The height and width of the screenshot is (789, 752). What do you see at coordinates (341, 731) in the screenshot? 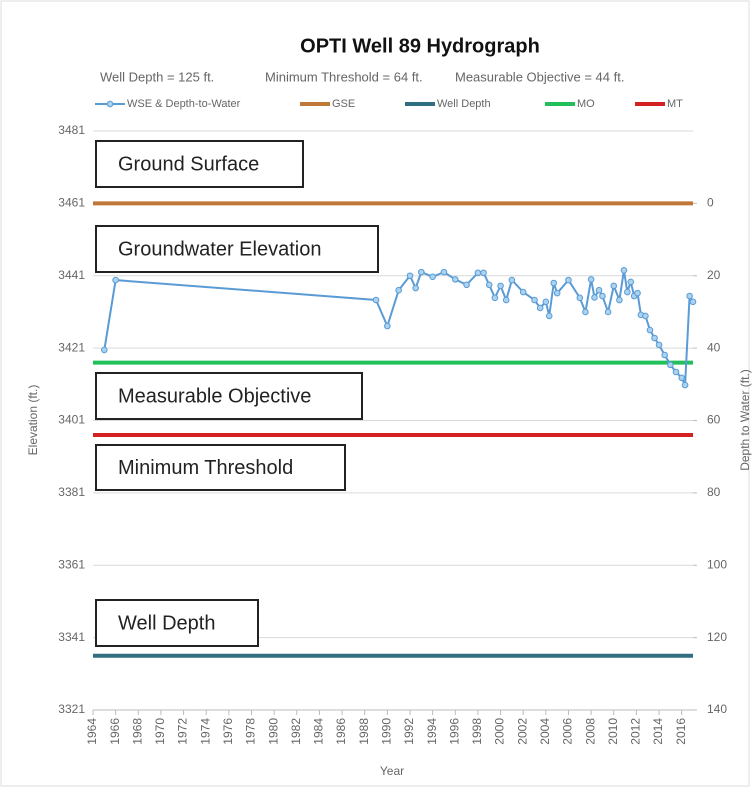
I see `x-tick-label: 1986` at bounding box center [341, 731].